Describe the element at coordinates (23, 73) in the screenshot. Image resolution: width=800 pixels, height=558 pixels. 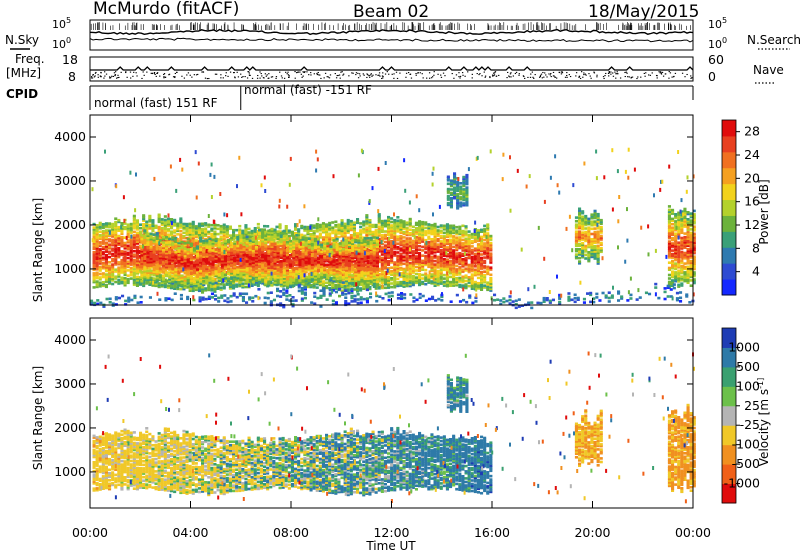
I see `freq-unit: [MHz]` at that location.